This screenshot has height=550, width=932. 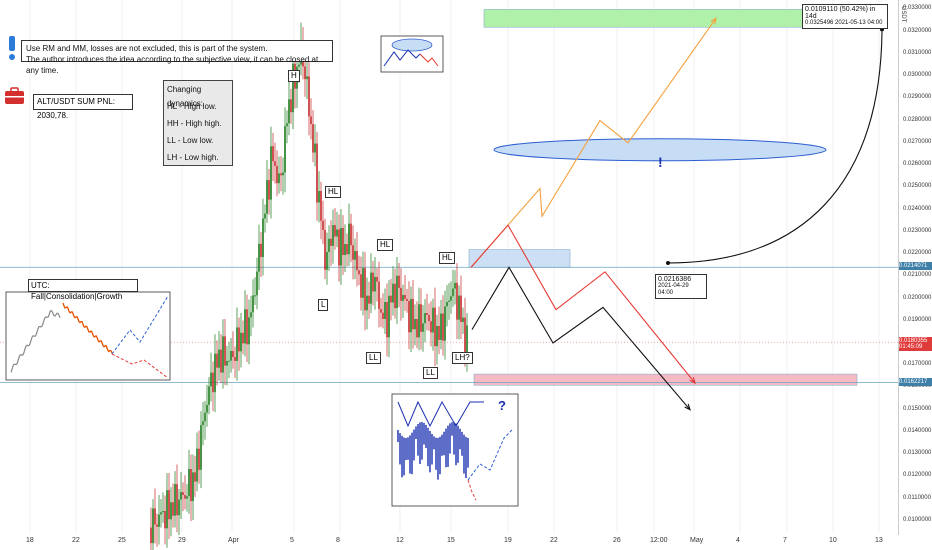 What do you see at coordinates (917, 253) in the screenshot?
I see `price-tick: 0.0220000` at bounding box center [917, 253].